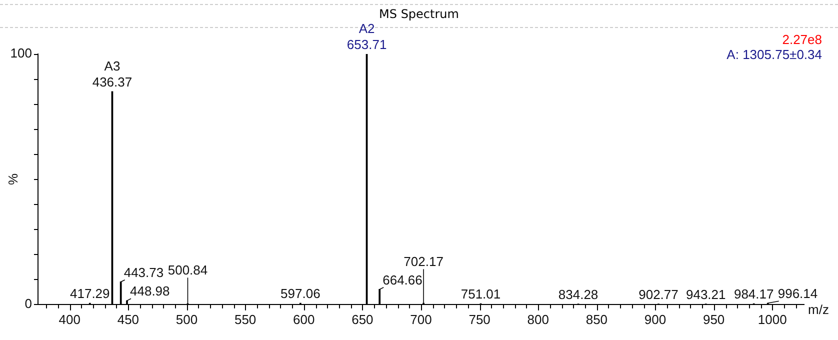 This screenshot has width=838, height=340. Describe the element at coordinates (818, 309) in the screenshot. I see `x-axis-title: m/z` at that location.